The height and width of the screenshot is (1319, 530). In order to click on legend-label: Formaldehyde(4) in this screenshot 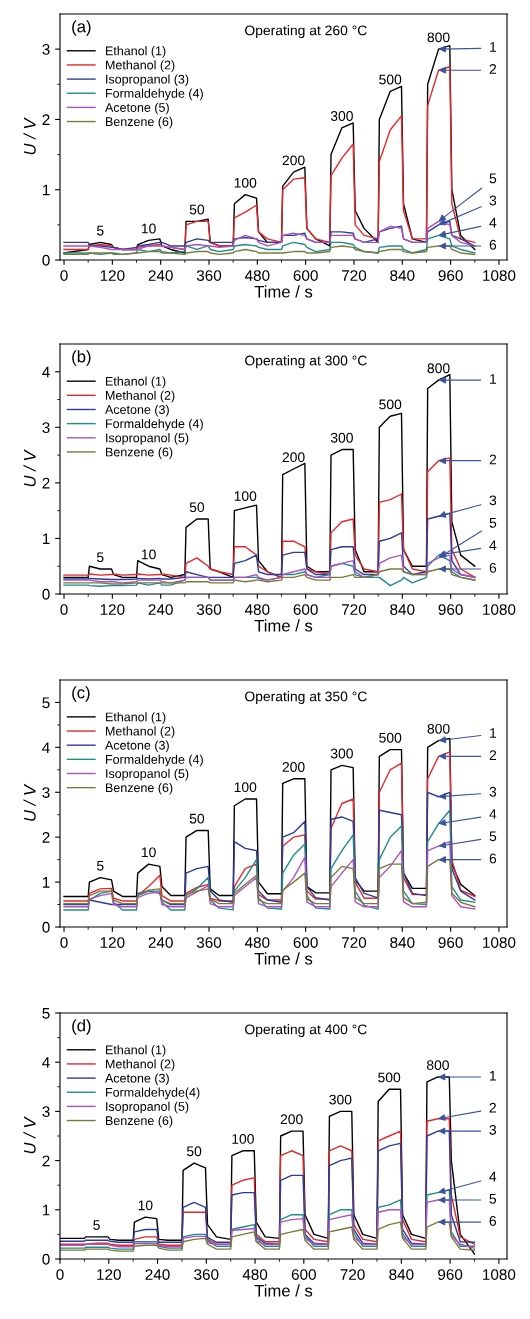, I will do `click(153, 1093)`.